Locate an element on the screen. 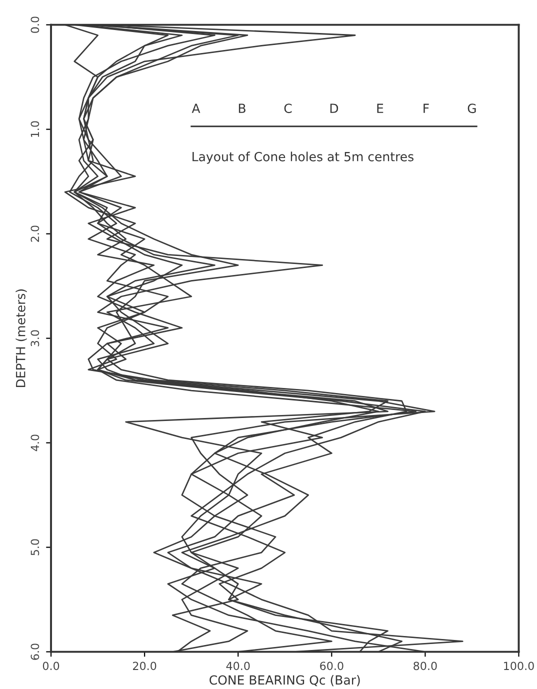  y-tick-label: 1.0 is located at coordinates (35, 129).